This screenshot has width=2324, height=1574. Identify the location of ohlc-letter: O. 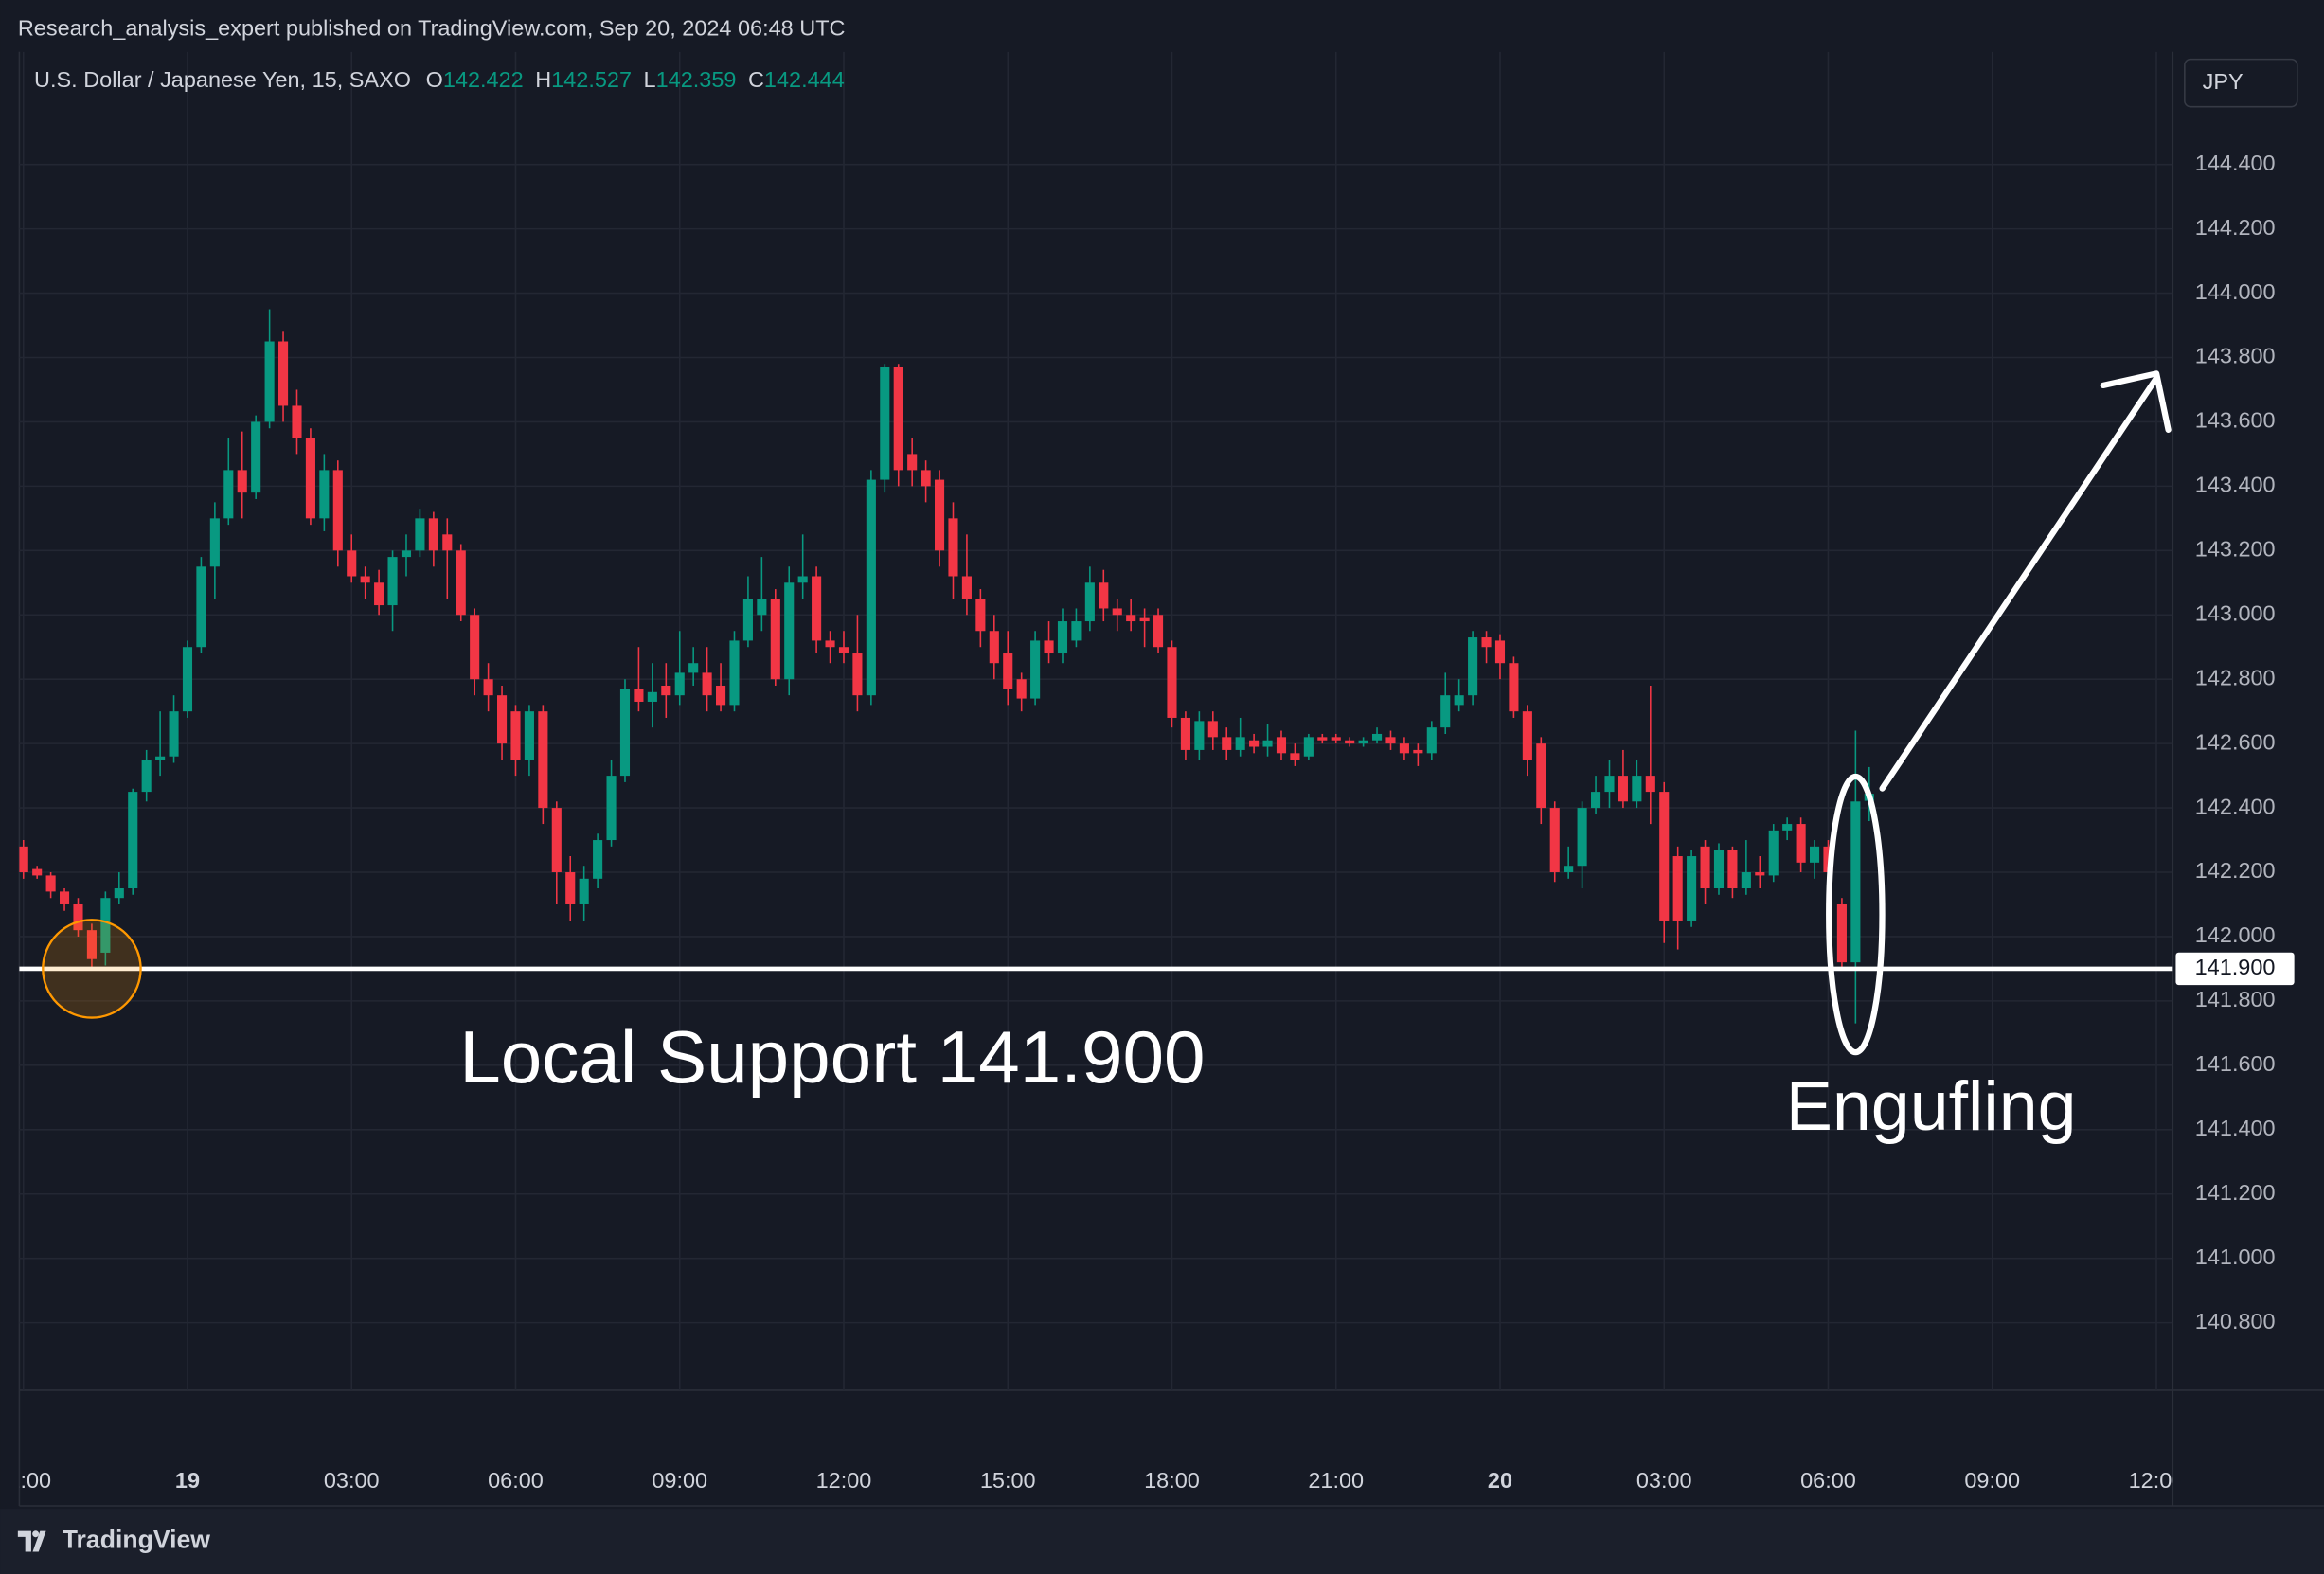
(435, 79).